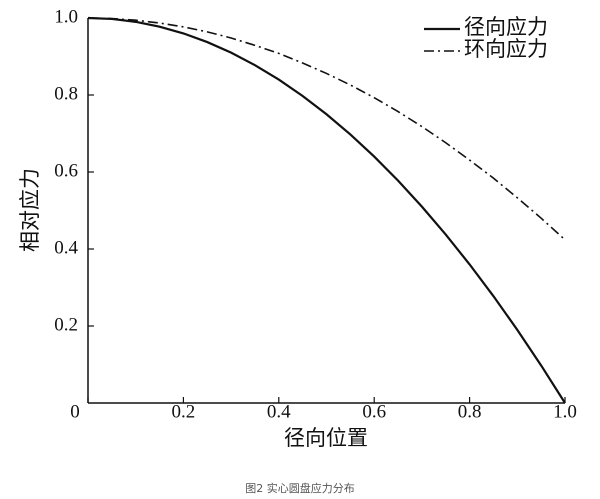 The height and width of the screenshot is (499, 600). Describe the element at coordinates (30, 210) in the screenshot. I see `y-axis-label: 相对应力` at that location.